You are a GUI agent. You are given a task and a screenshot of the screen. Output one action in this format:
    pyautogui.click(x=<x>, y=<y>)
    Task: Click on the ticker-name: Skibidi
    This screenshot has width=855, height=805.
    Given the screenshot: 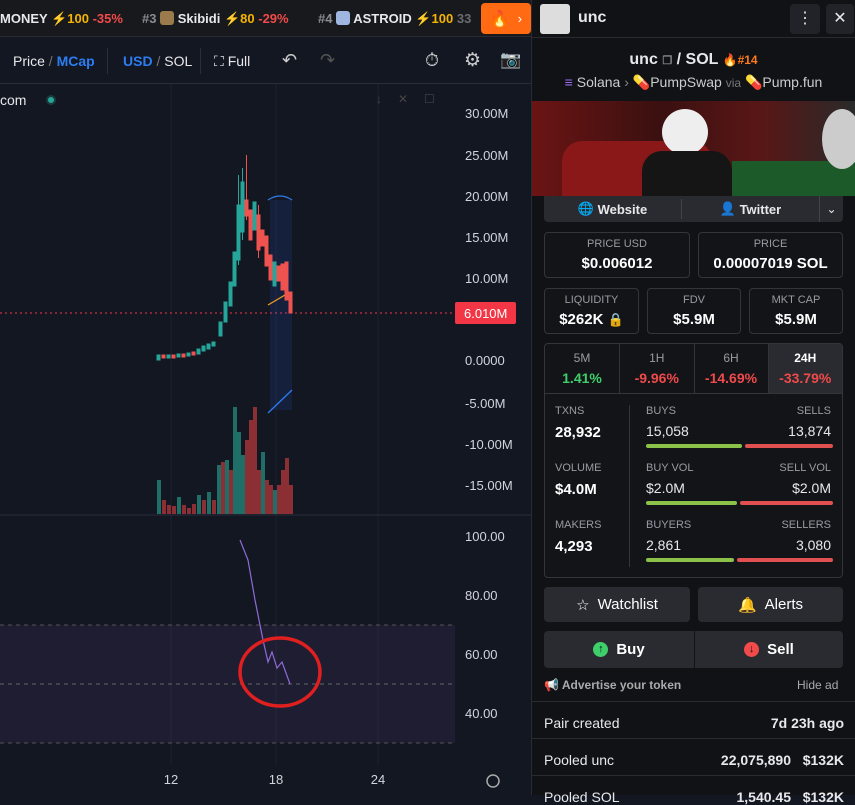 What is the action you would take?
    pyautogui.click(x=199, y=18)
    